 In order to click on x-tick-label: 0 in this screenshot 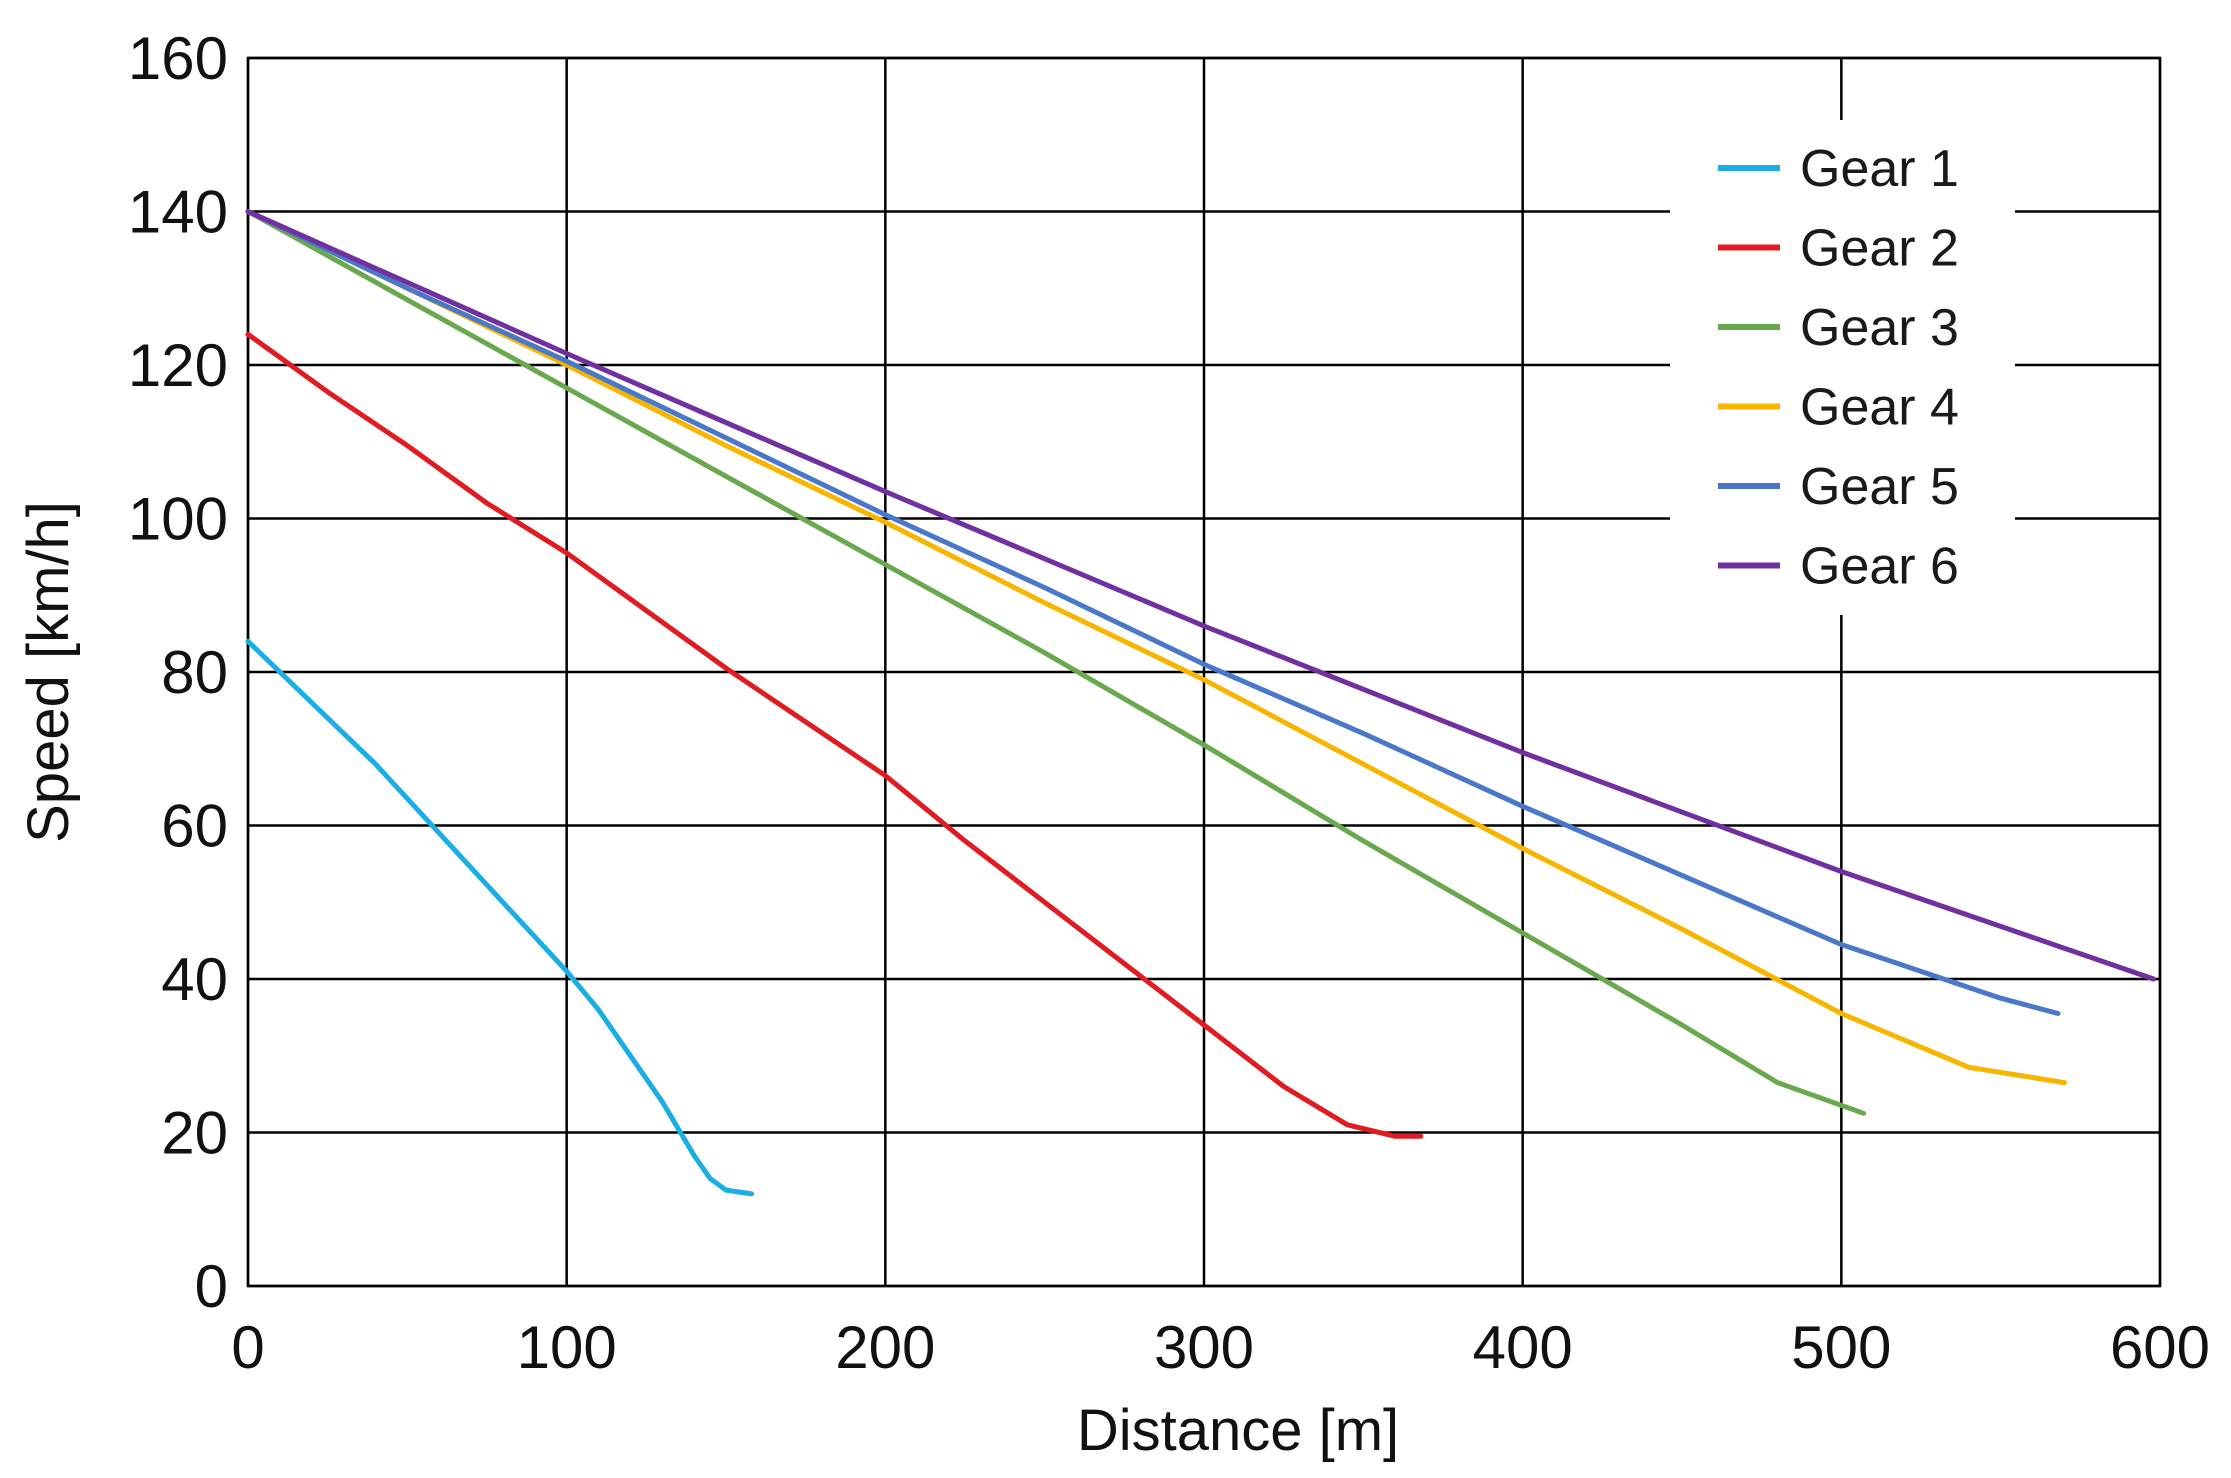, I will do `click(247, 1347)`.